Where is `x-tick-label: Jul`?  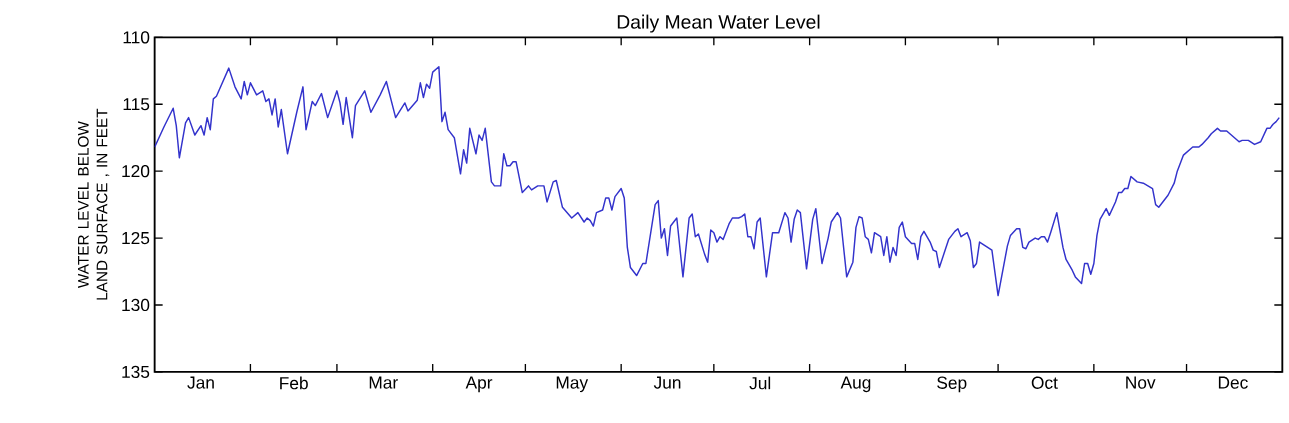
x-tick-label: Jul is located at coordinates (760, 383).